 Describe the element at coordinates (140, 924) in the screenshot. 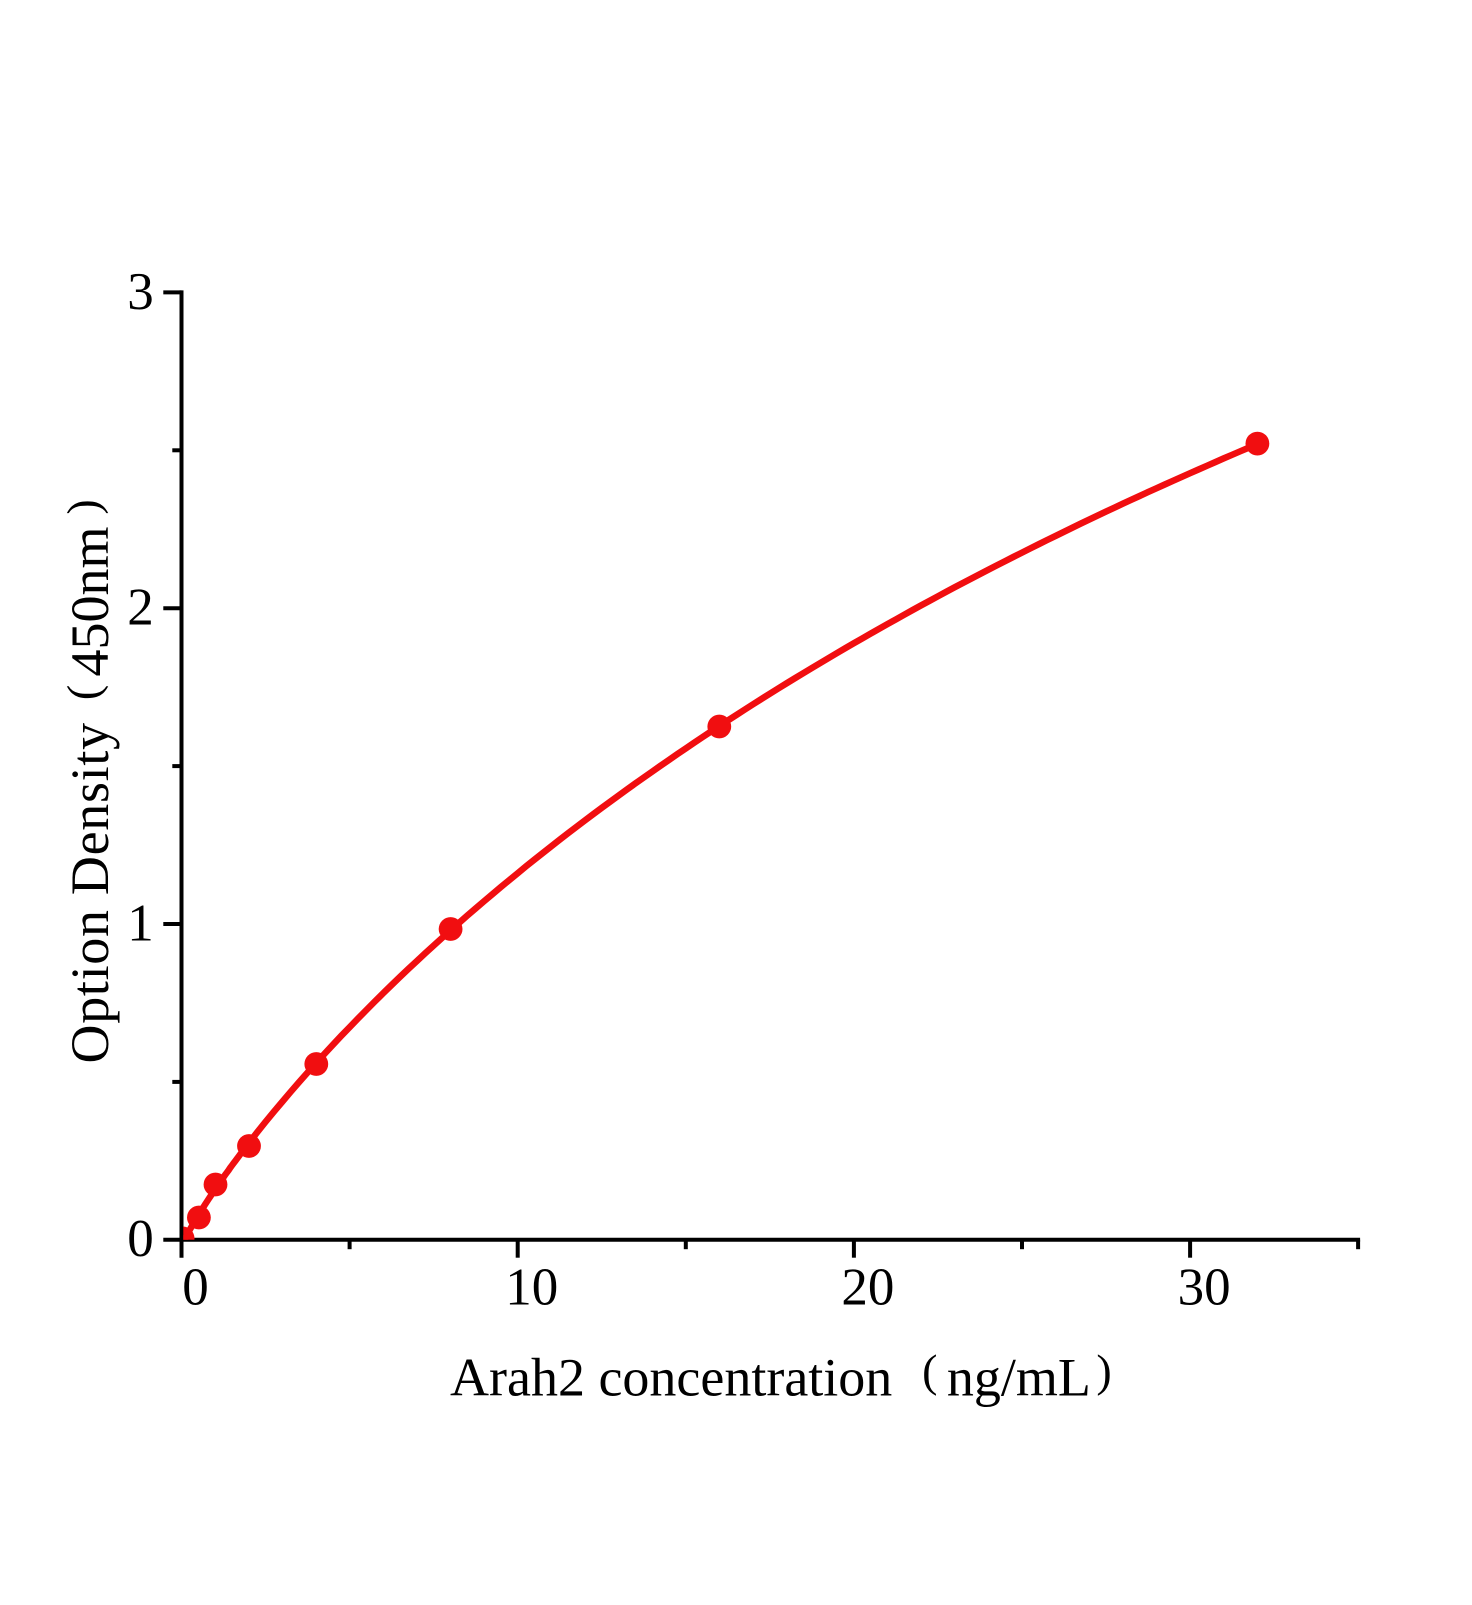

I see `svg-text: 1` at that location.